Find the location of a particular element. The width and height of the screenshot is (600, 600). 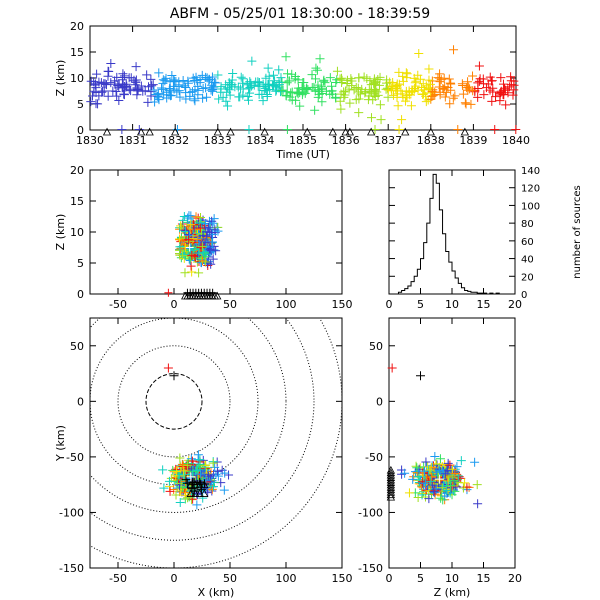

plan-outlier is located at coordinates (168, 368).